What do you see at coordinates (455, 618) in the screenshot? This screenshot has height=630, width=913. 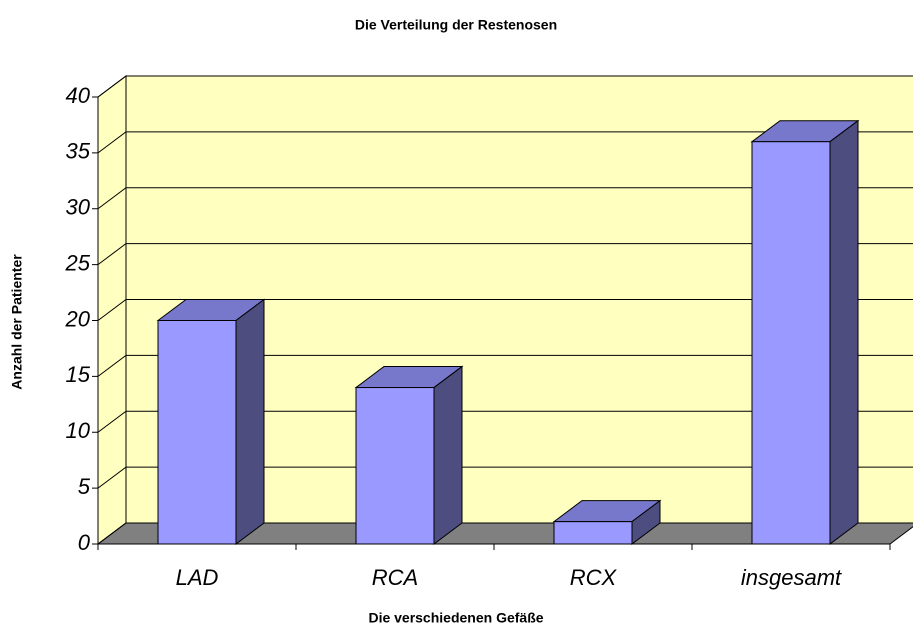 I see `x-axis-title: Die verschiedenen Gefäße` at bounding box center [455, 618].